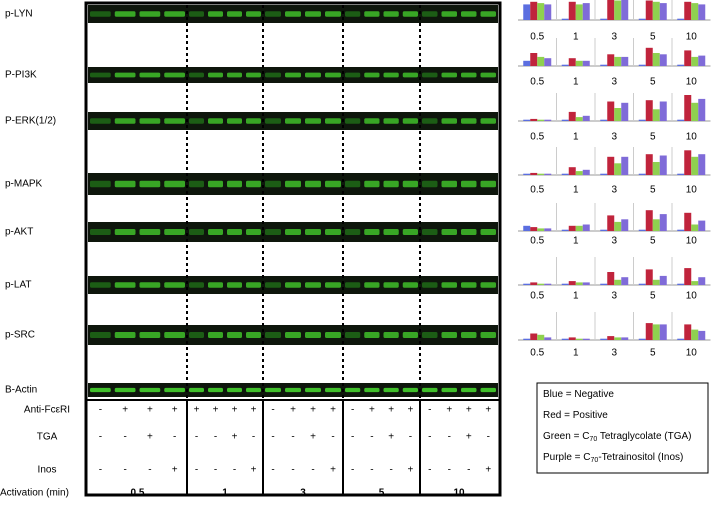  What do you see at coordinates (459, 493) in the screenshot?
I see `activation-group: 10` at bounding box center [459, 493].